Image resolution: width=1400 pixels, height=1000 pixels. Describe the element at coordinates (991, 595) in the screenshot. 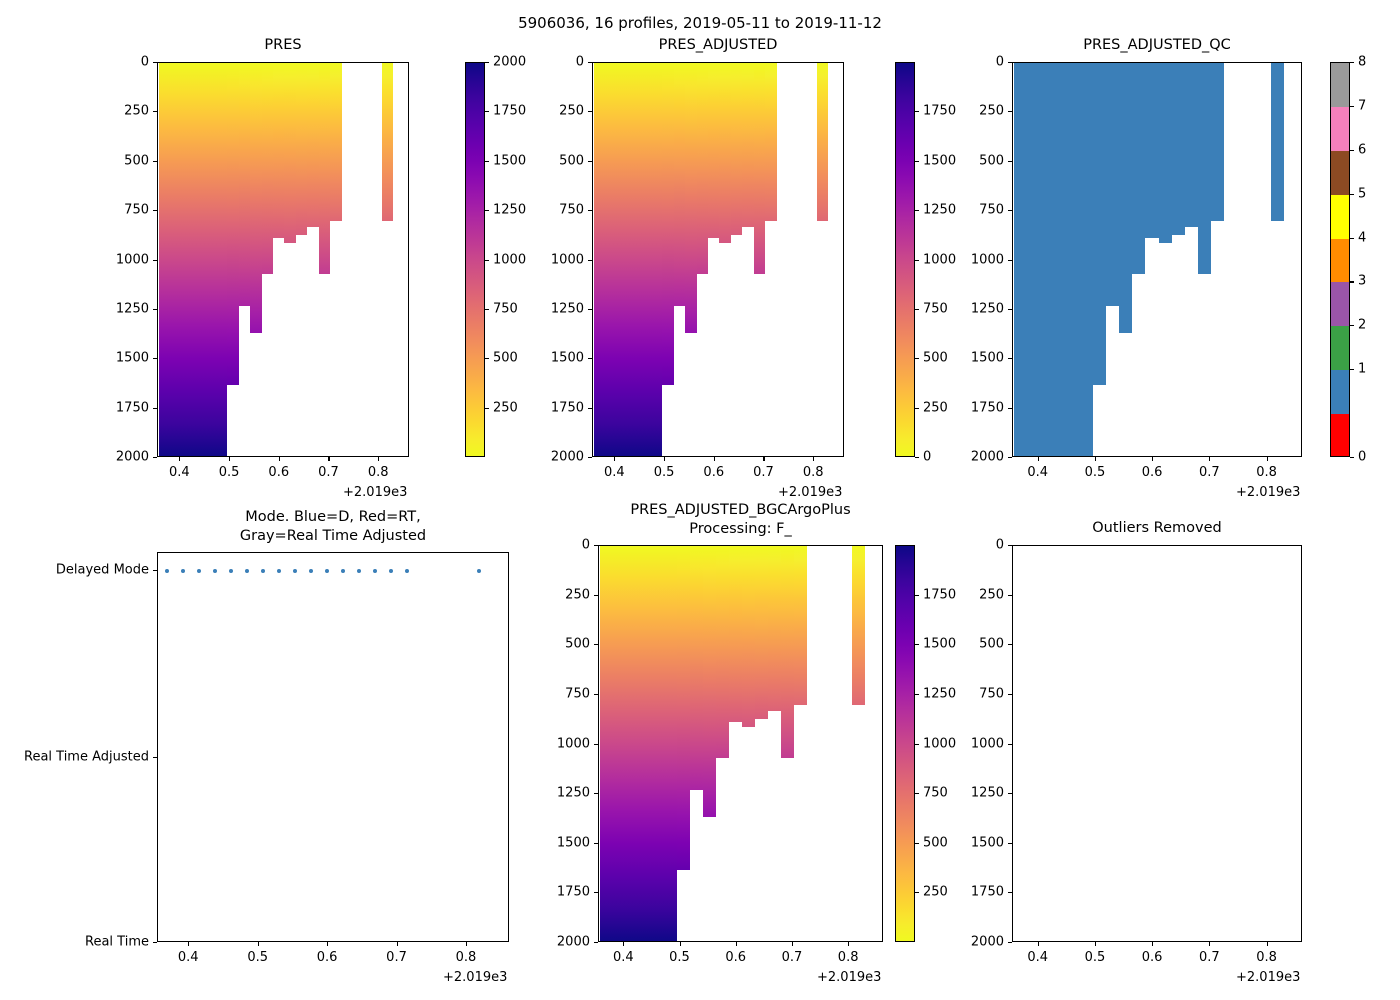

I see `ytick-label-outliers: 250` at that location.